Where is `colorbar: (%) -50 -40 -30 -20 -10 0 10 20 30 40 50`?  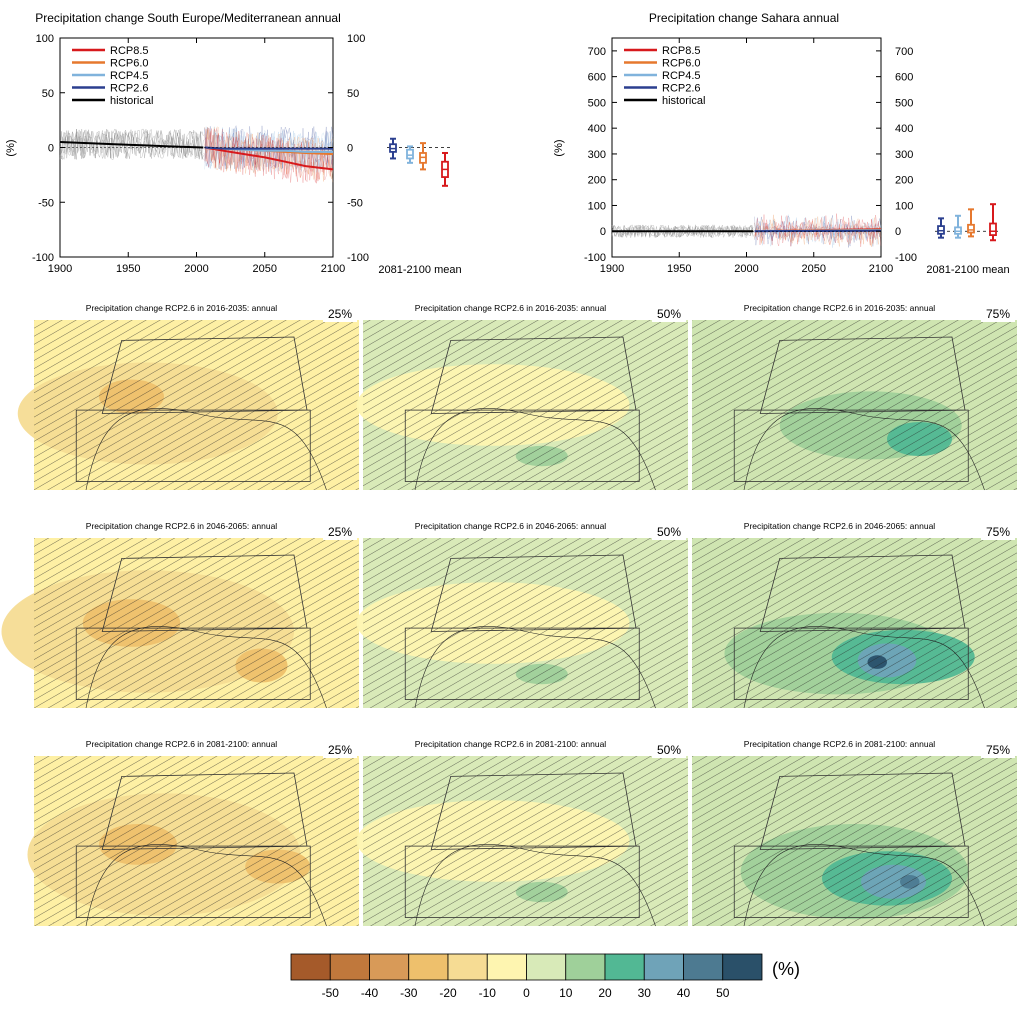
colorbar: (%) -50 -40 -30 -20 -10 0 10 20 30 40 50 is located at coordinates (545, 976).